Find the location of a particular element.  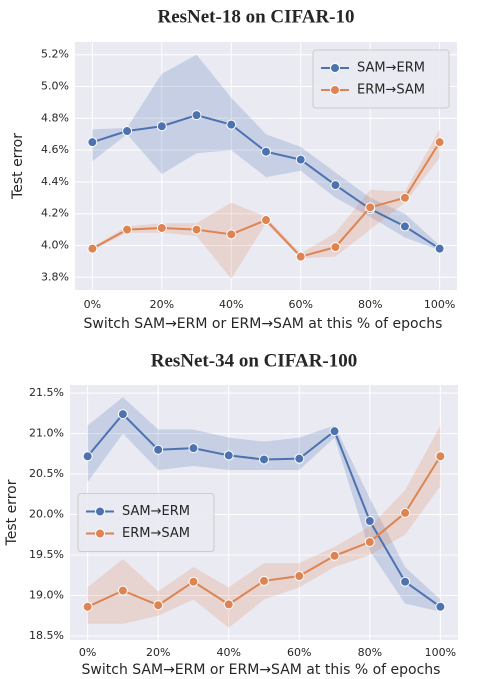

y-tick-label: 3.8% is located at coordinates (55, 276).